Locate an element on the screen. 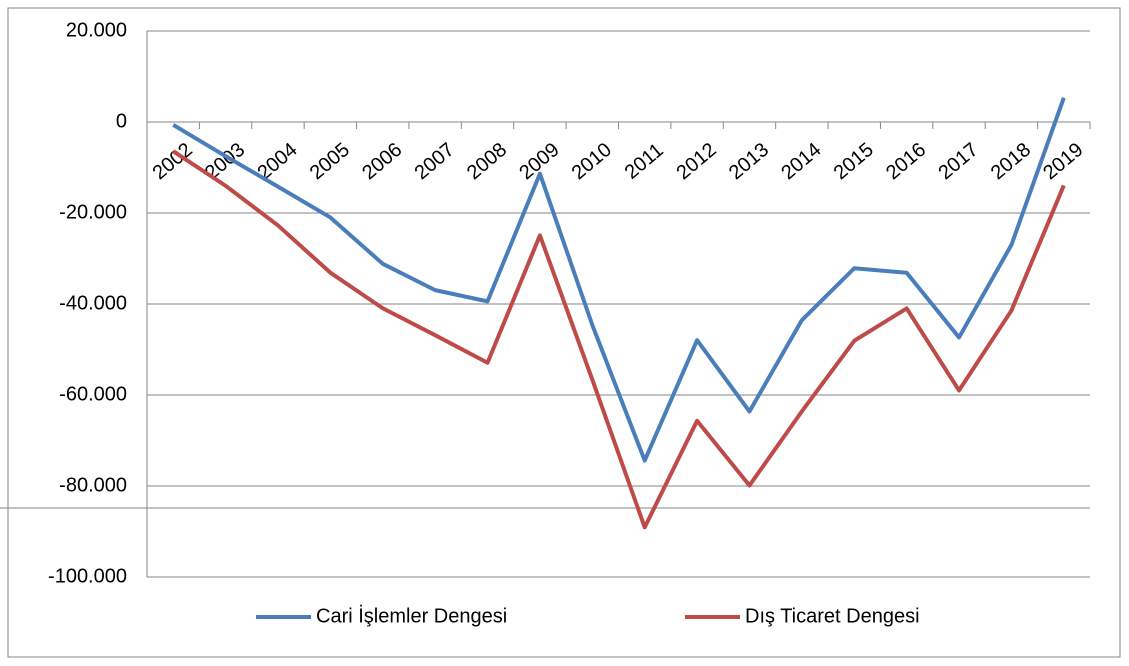 The width and height of the screenshot is (1129, 666). y-tick-label: 0 is located at coordinates (121, 121).